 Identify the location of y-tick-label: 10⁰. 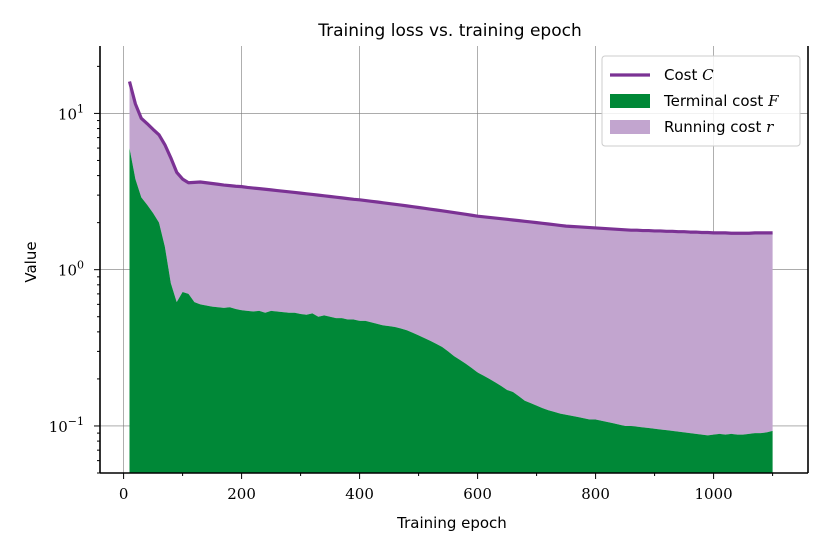
(71, 269).